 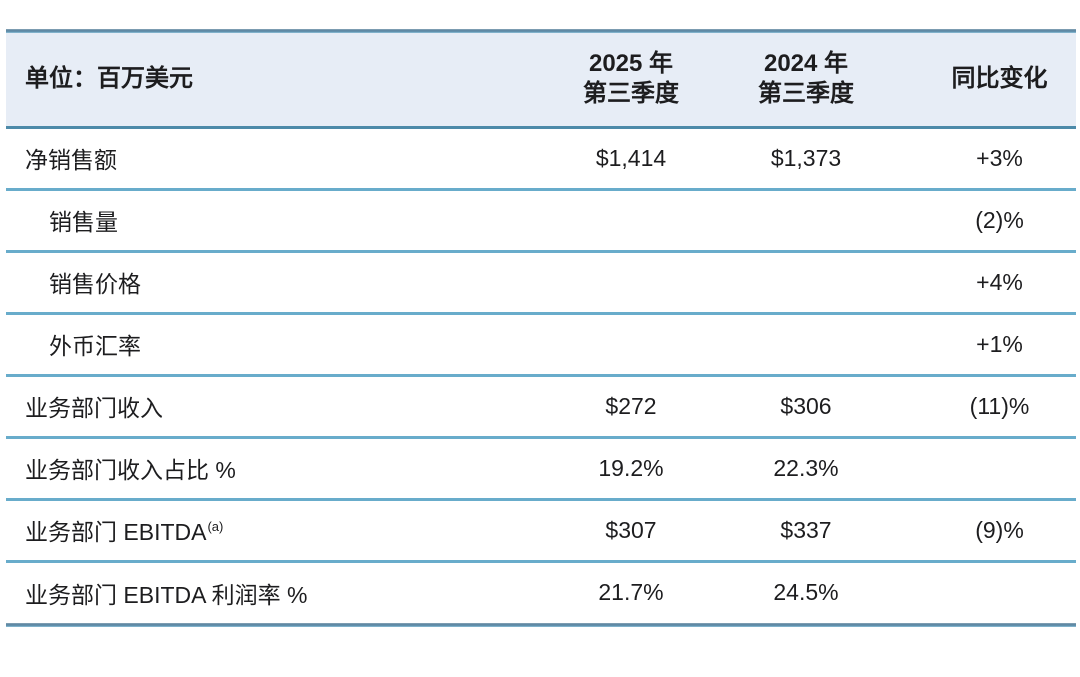 I want to click on col-header-q3-2025-line2: 第三季度, so click(x=631, y=94).